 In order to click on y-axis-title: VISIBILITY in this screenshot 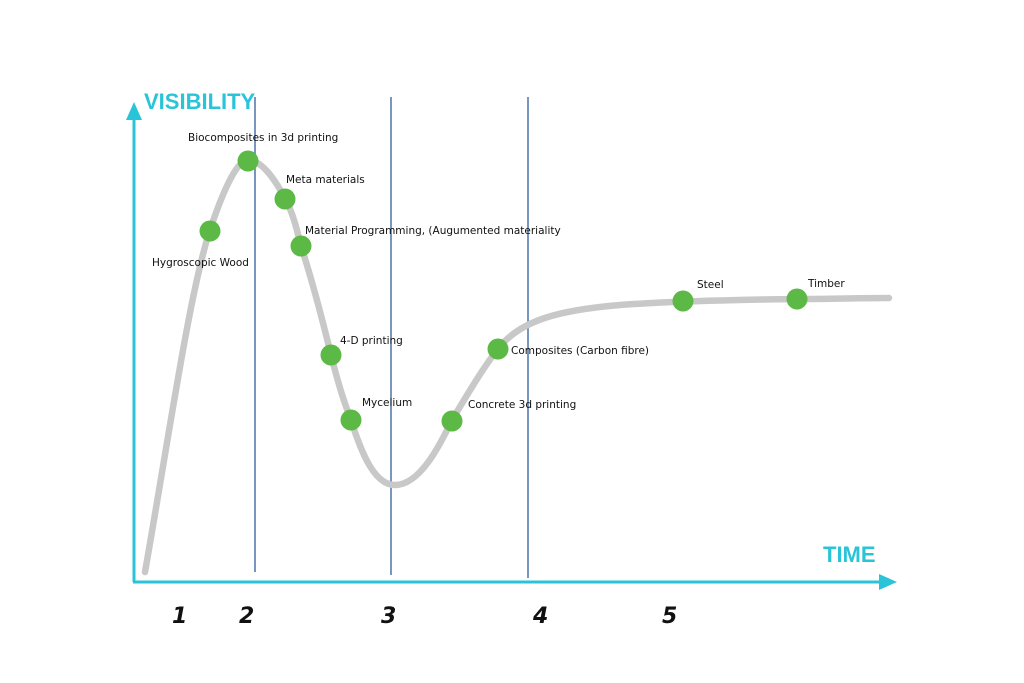, I will do `click(200, 101)`.